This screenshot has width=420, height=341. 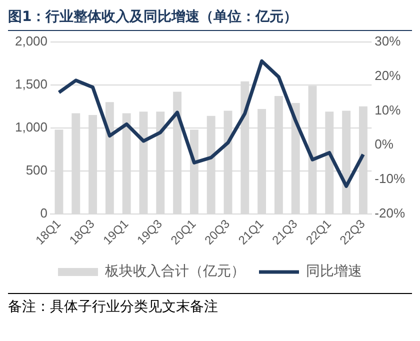 I want to click on y-tick-label: 2,000, so click(x=31, y=40).